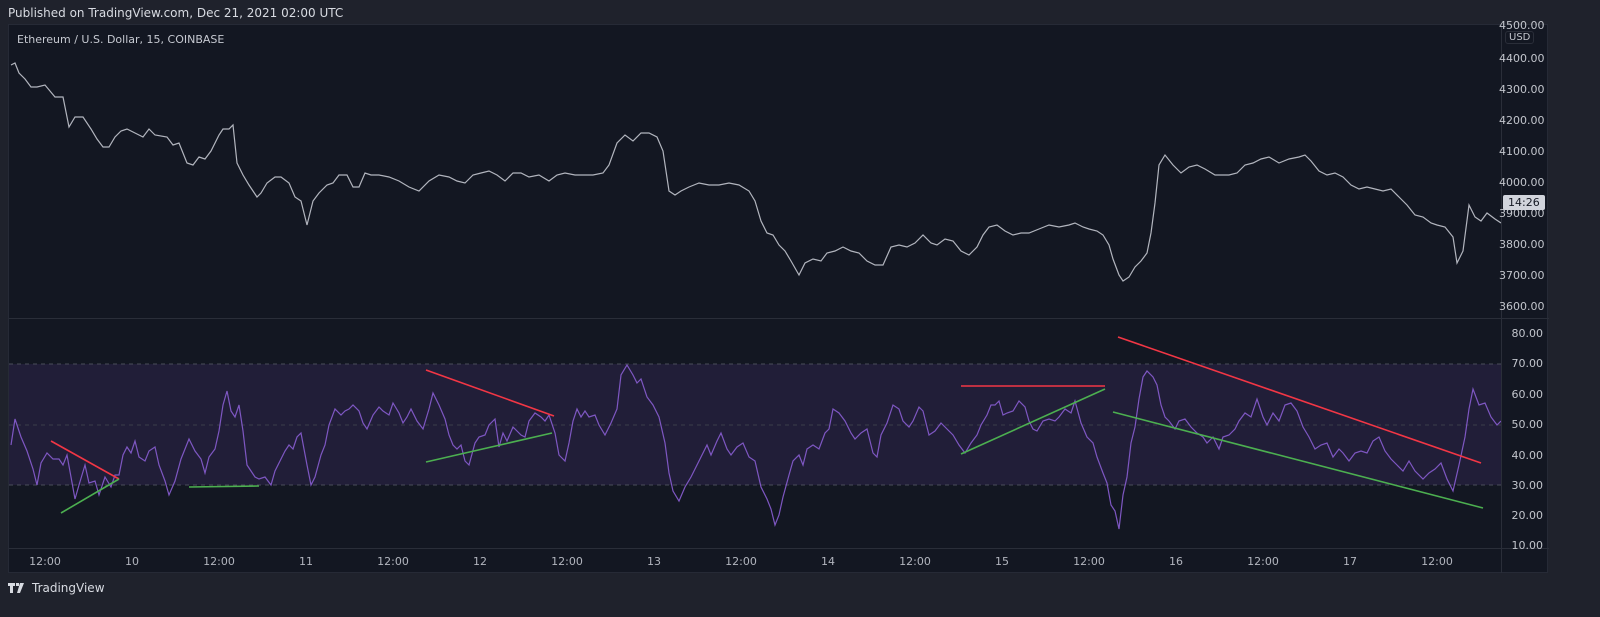 The height and width of the screenshot is (617, 1600). Describe the element at coordinates (1522, 120) in the screenshot. I see `price-tick: 4200.00` at that location.